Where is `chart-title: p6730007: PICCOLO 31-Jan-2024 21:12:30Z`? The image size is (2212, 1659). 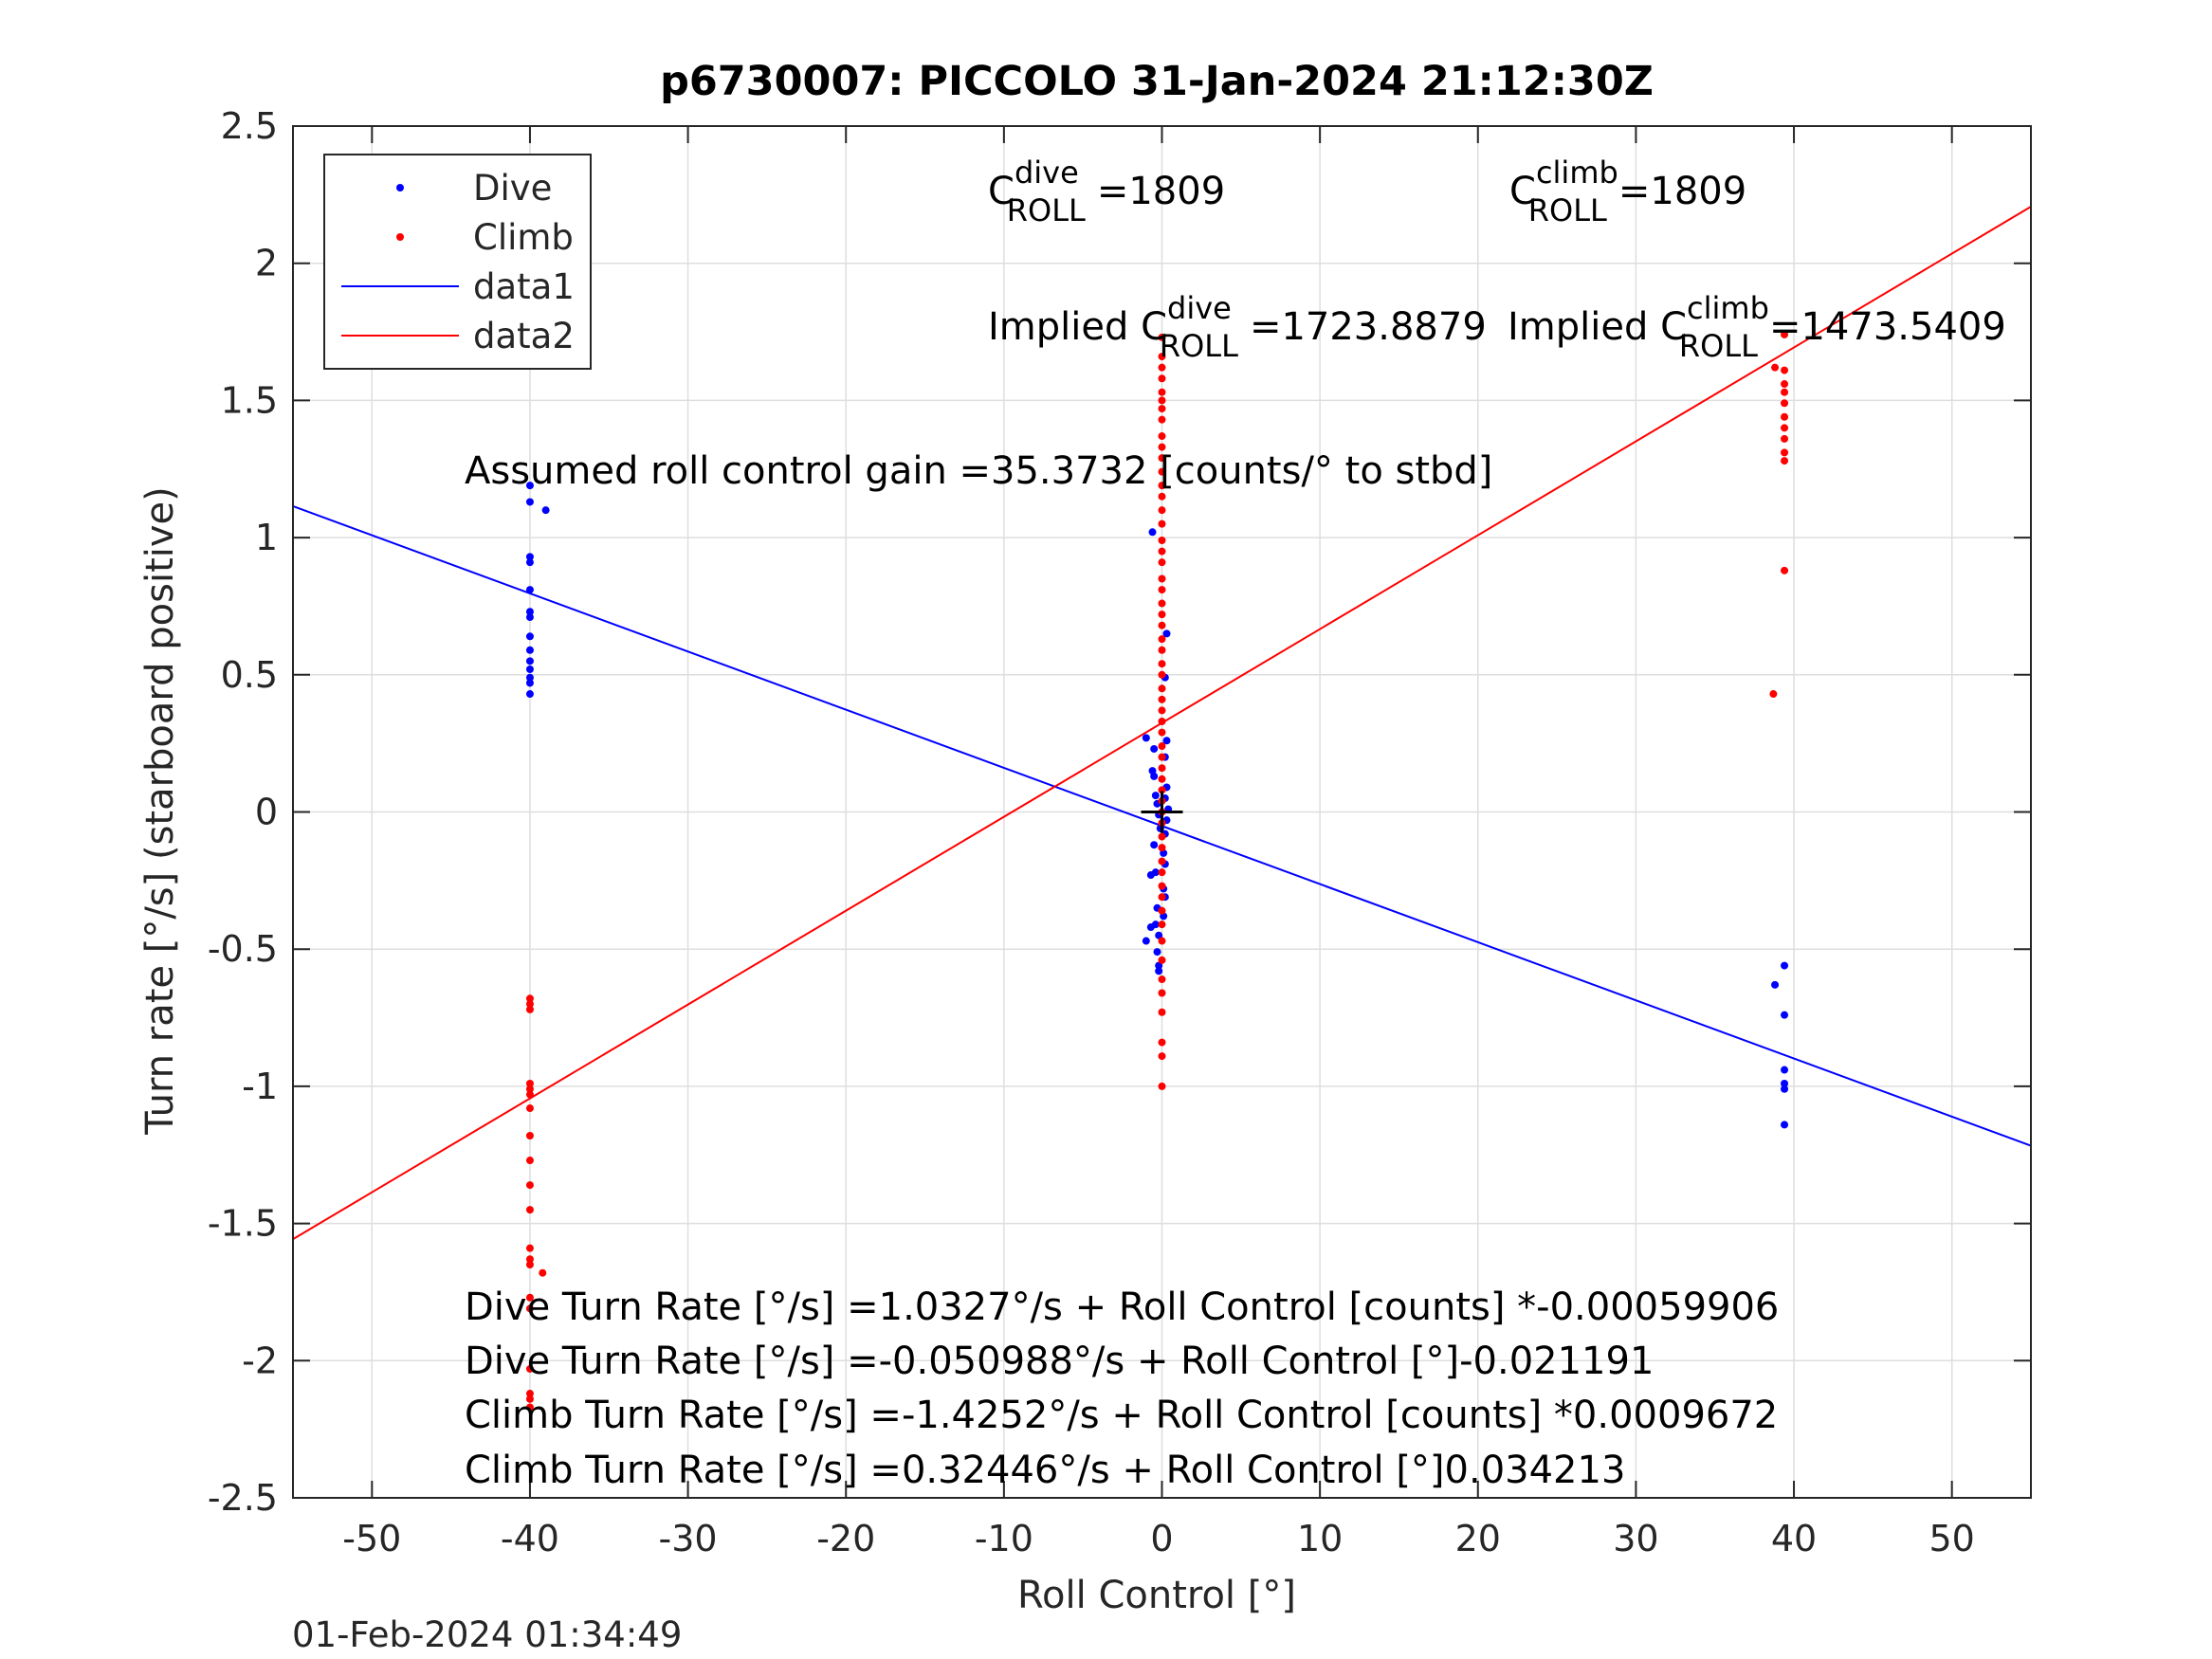
chart-title: p6730007: PICCOLO 31-Jan-2024 21:12:30Z is located at coordinates (1157, 81).